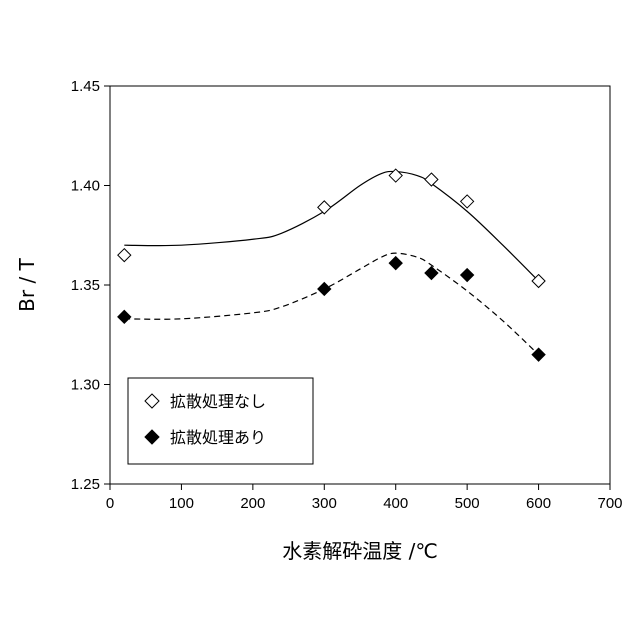  What do you see at coordinates (467, 503) in the screenshot?
I see `x-tick-label: 500` at bounding box center [467, 503].